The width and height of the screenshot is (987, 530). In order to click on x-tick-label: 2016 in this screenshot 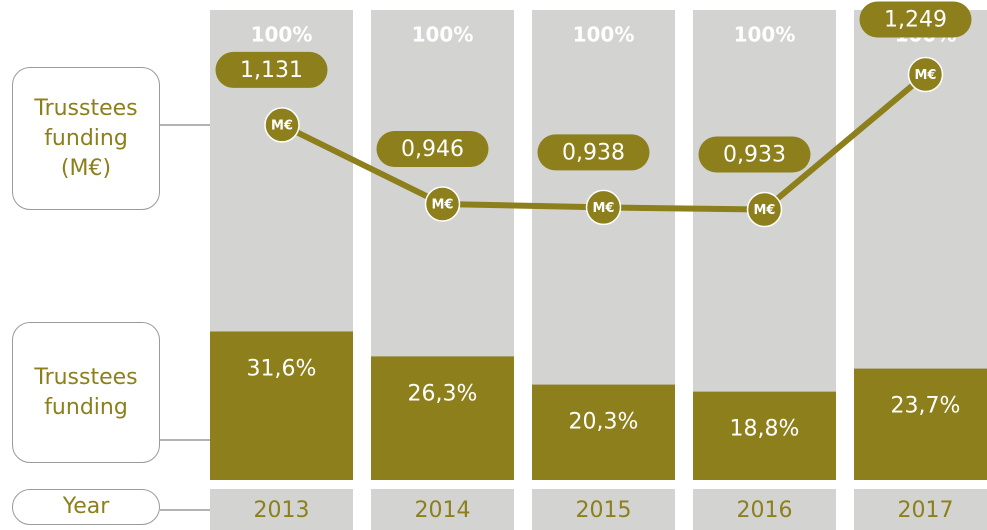, I will do `click(765, 510)`.